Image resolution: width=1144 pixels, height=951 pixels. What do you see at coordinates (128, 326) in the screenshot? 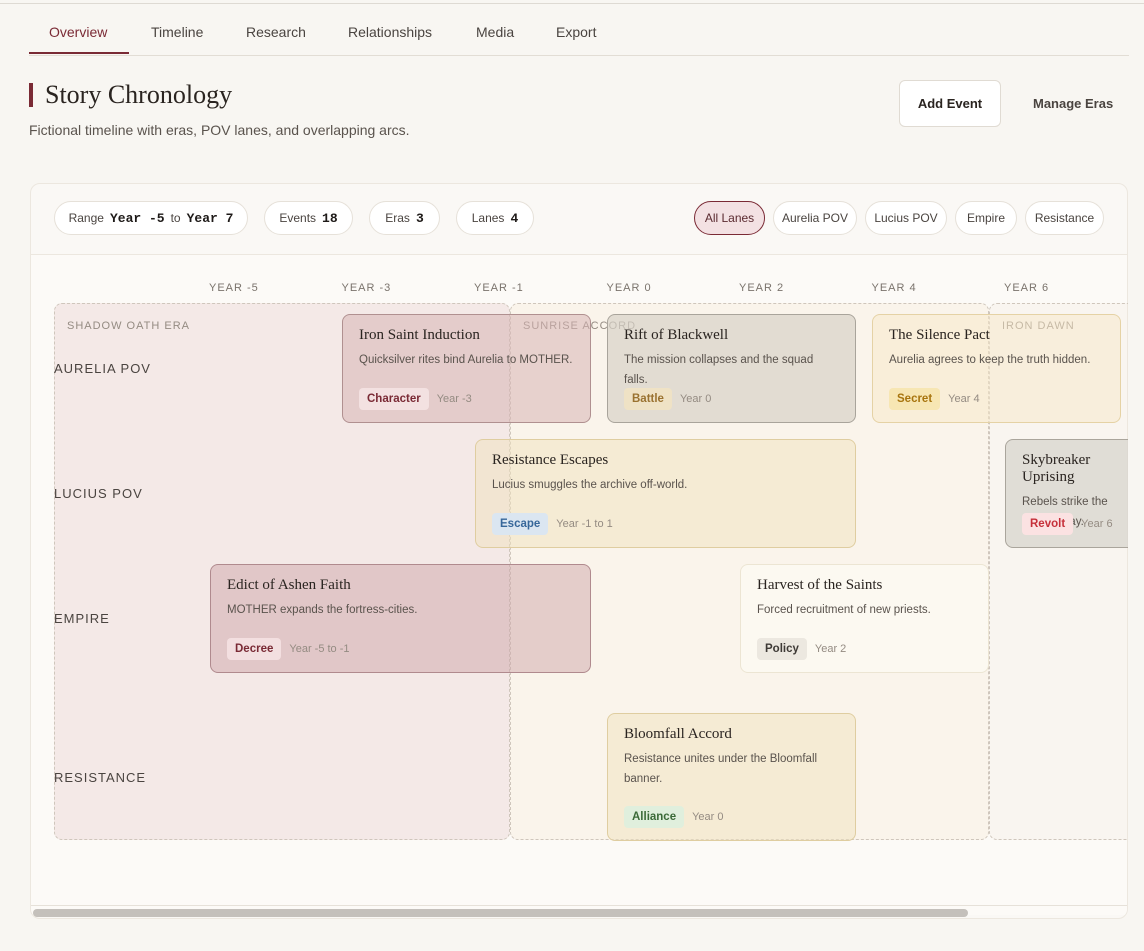
I see `era-label: SHADOW OATH ERA` at bounding box center [128, 326].